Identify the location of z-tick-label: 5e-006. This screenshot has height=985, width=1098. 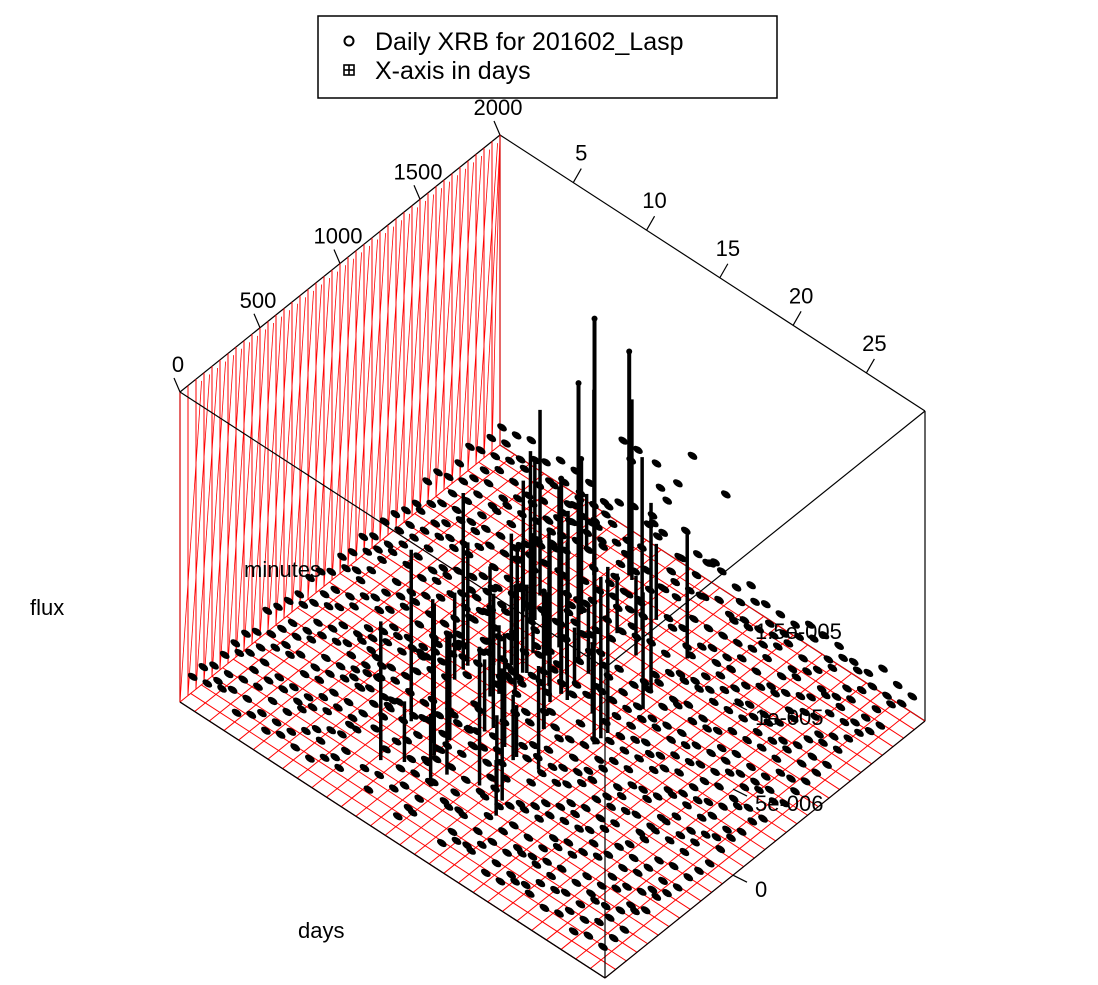
(789, 803).